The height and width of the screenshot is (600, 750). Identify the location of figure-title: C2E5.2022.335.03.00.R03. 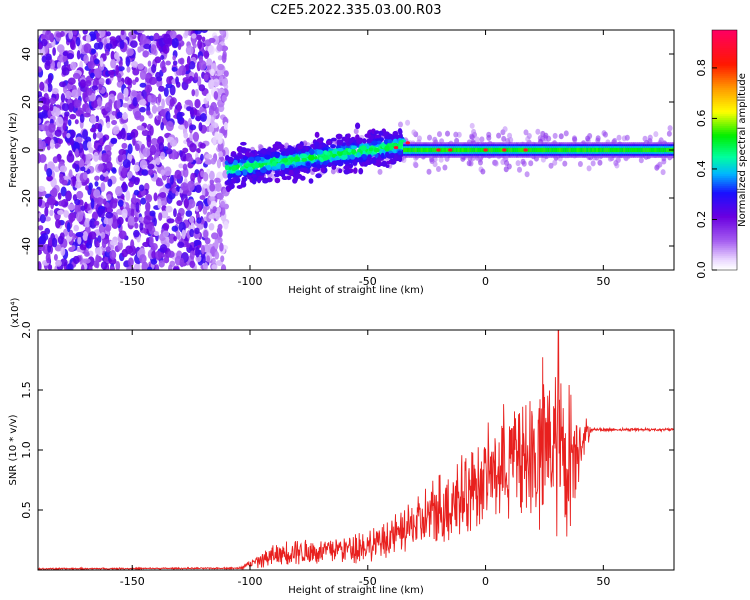
(355, 10).